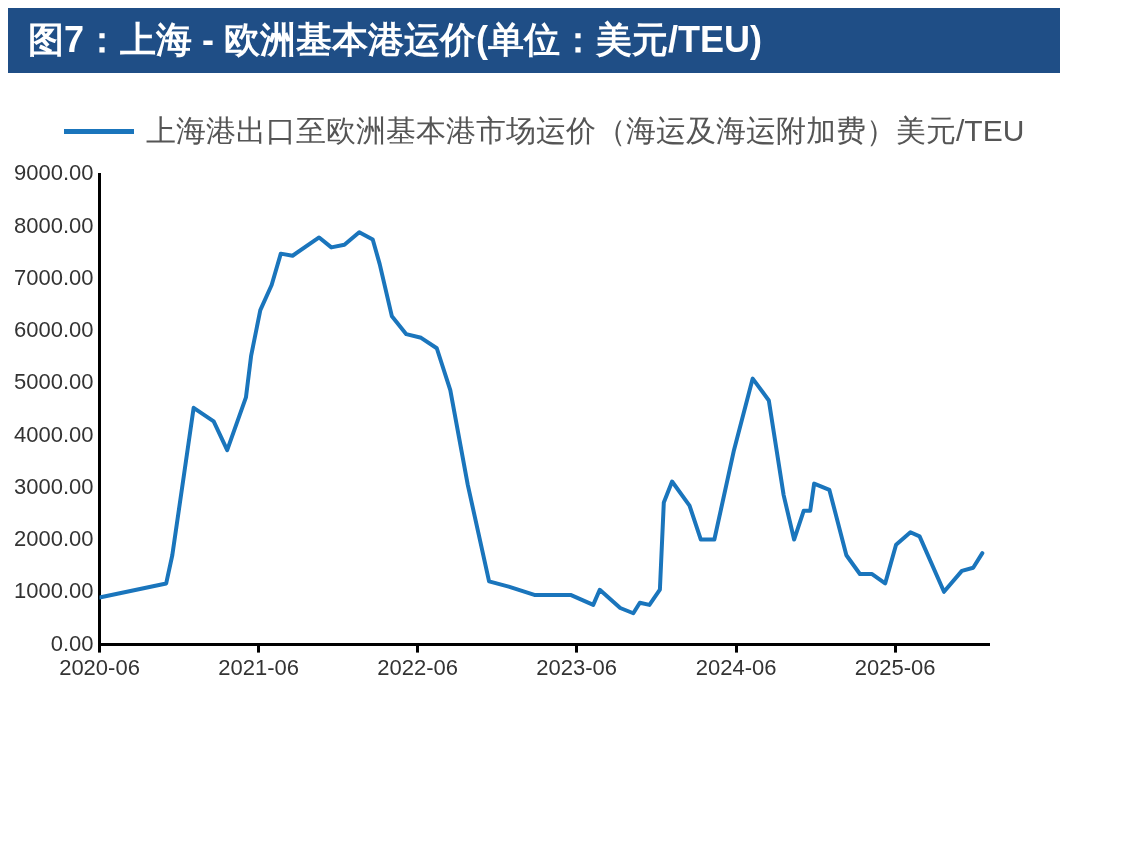 Image resolution: width=1132 pixels, height=852 pixels. Describe the element at coordinates (586, 131) in the screenshot. I see `legend-label: 上海港出口至欧洲基本港市场运价（海运及海运附加费）美元/TEU` at that location.